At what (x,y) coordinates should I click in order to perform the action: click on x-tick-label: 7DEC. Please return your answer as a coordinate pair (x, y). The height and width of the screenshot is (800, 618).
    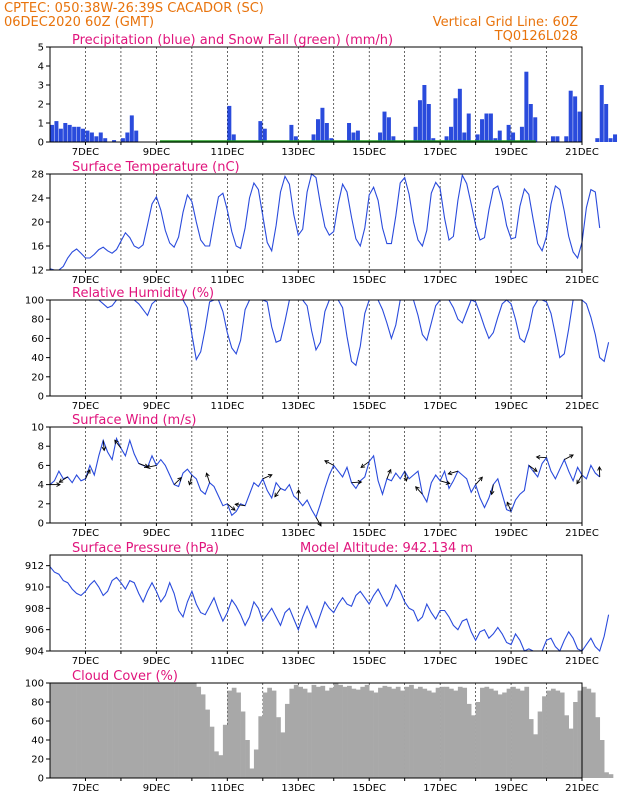
    Looking at the image, I should click on (85, 152).